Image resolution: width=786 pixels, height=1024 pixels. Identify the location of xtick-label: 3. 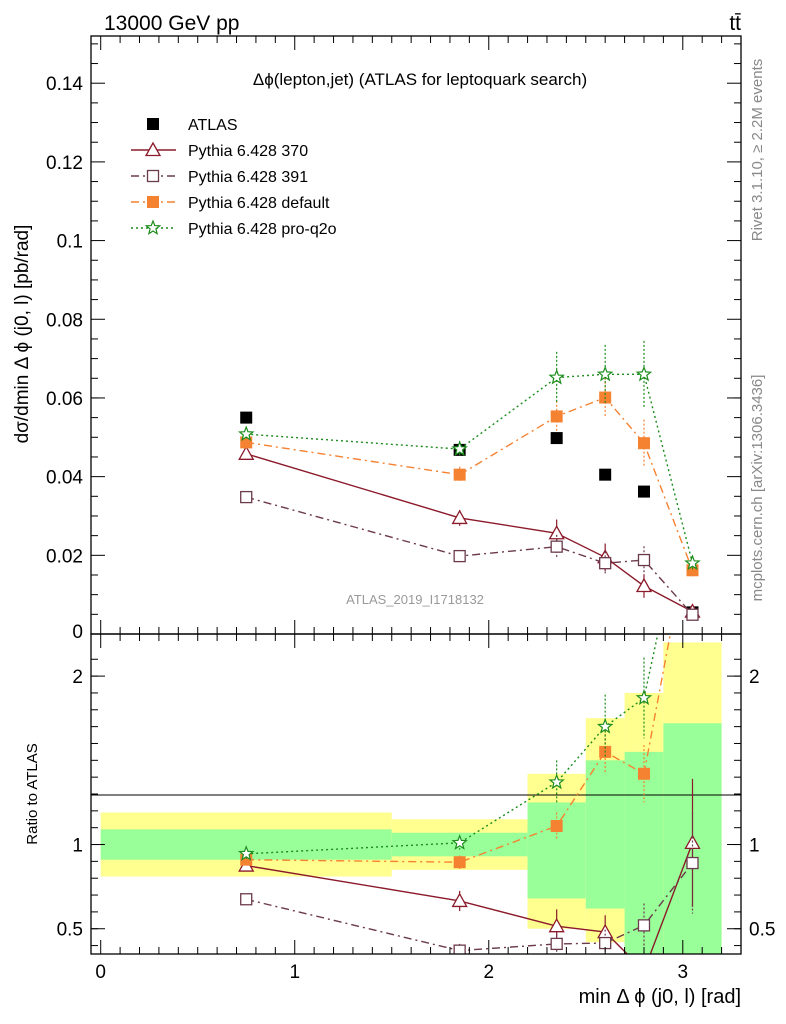
(683, 972).